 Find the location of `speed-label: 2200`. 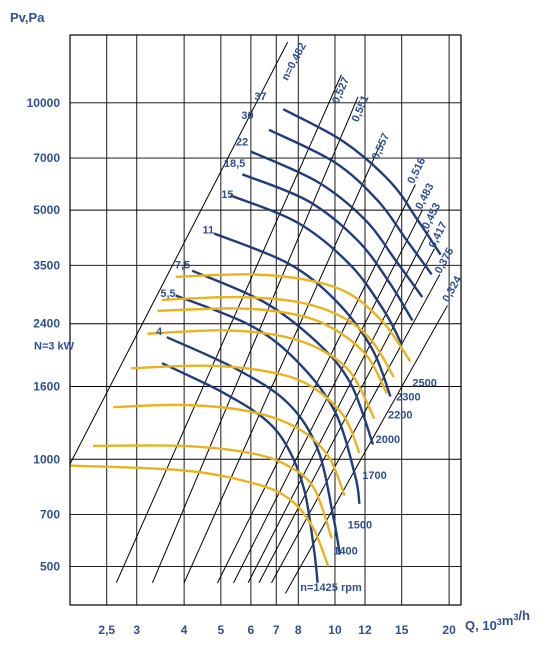

speed-label: 2200 is located at coordinates (400, 416).